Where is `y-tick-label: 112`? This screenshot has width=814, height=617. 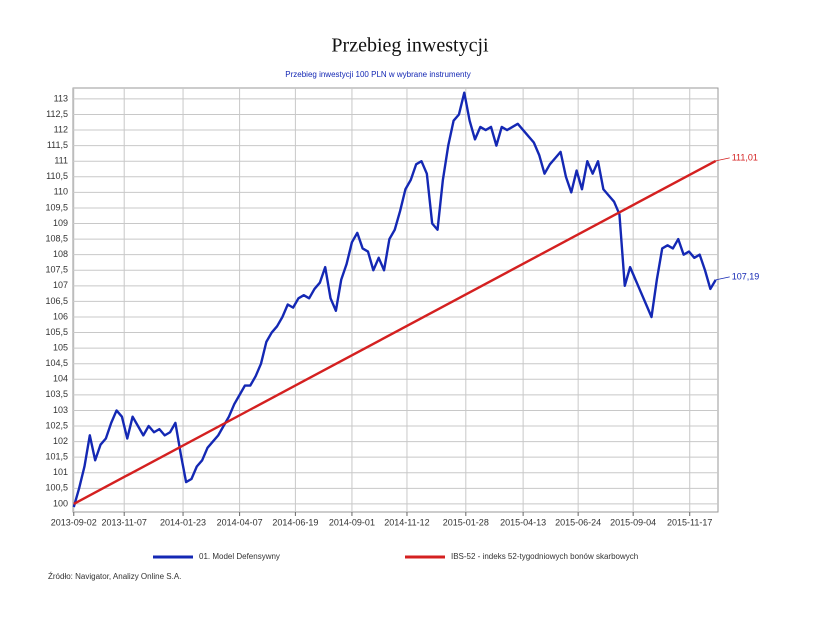 y-tick-label: 112 is located at coordinates (61, 129).